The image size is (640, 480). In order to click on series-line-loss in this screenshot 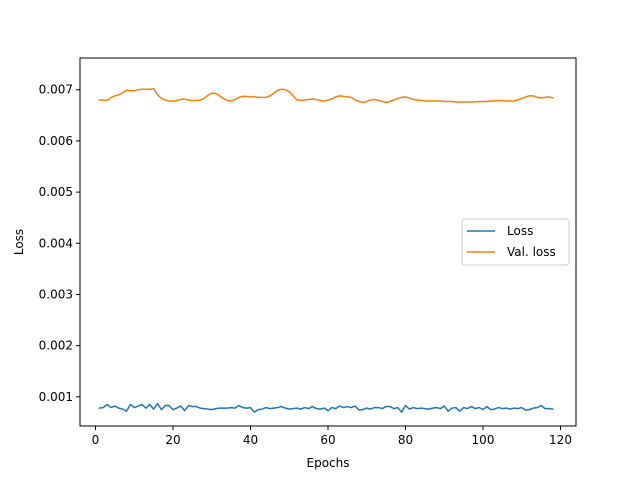, I will do `click(326, 407)`.